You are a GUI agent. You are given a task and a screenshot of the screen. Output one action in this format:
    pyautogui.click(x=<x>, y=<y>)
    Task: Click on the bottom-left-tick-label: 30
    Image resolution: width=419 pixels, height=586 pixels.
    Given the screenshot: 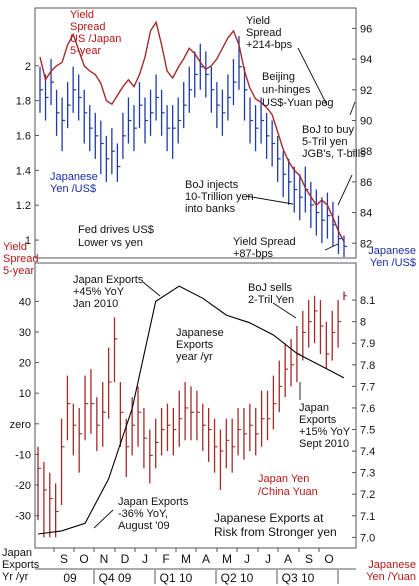 What is the action you would take?
    pyautogui.click(x=25, y=333)
    